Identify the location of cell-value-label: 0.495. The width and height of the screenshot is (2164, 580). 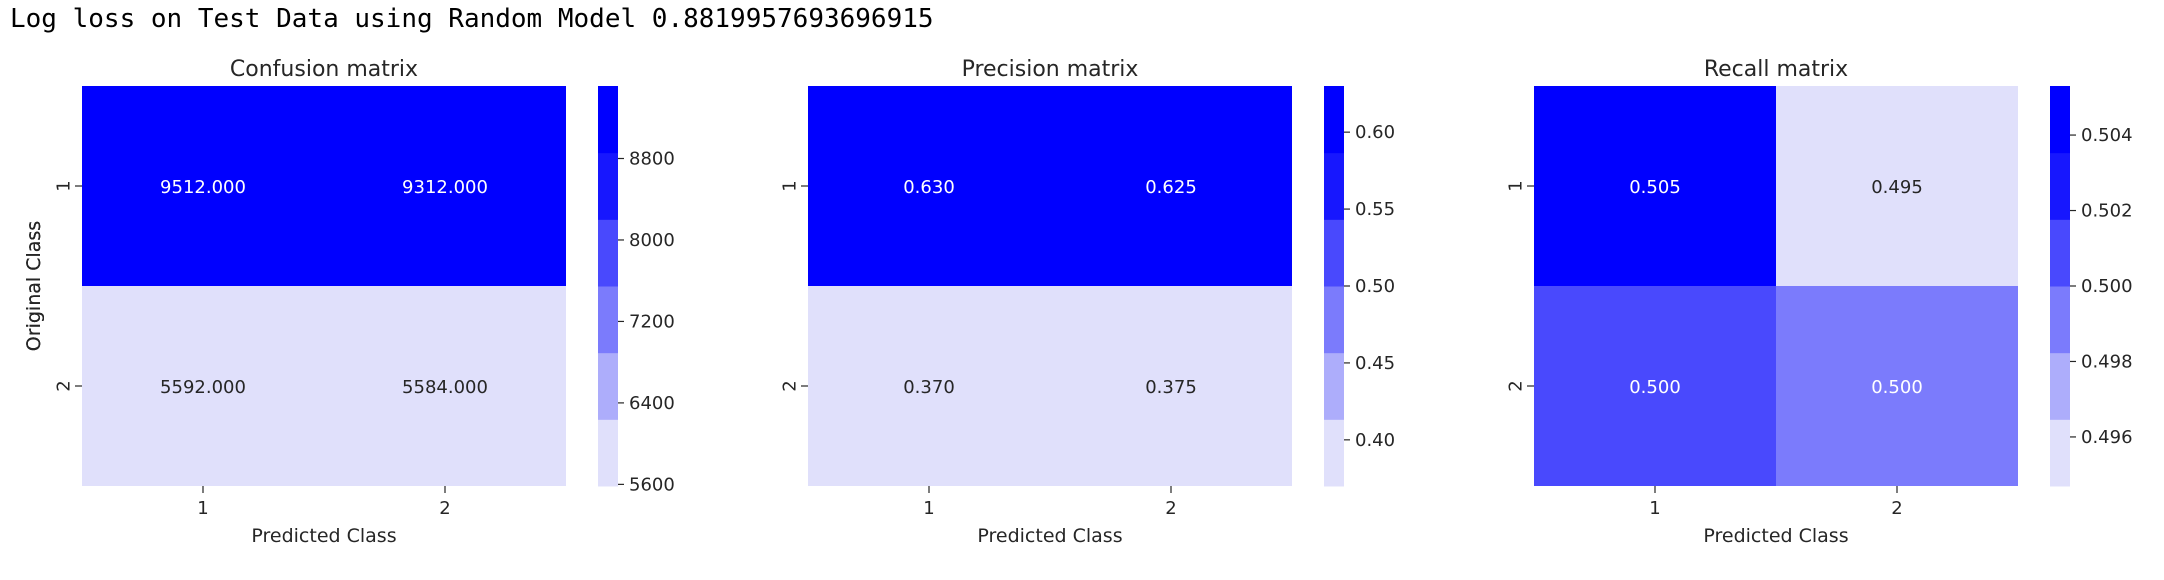
(1897, 187).